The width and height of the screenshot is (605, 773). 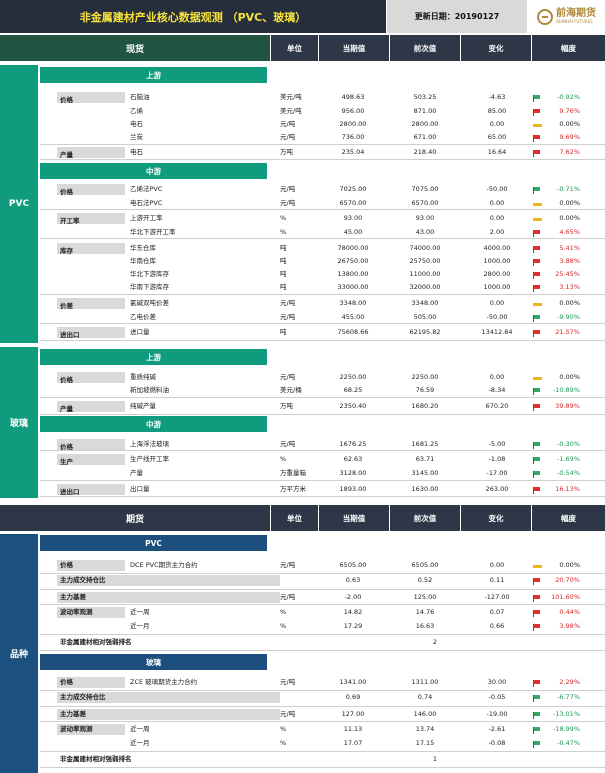 I want to click on row-current: 11.13, so click(x=353, y=729).